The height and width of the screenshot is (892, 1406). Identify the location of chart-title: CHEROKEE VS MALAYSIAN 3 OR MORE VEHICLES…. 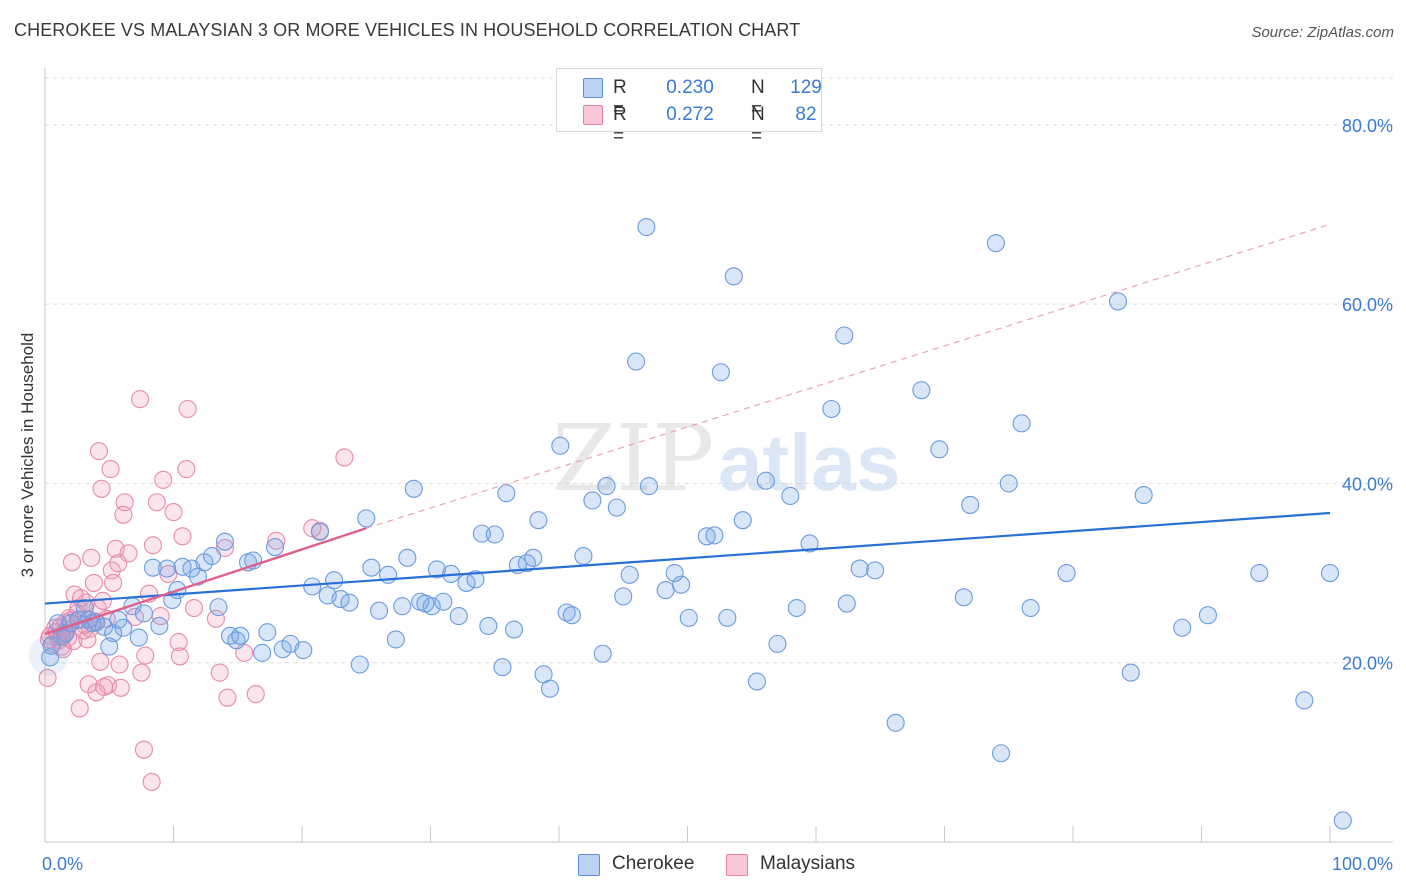
(407, 30).